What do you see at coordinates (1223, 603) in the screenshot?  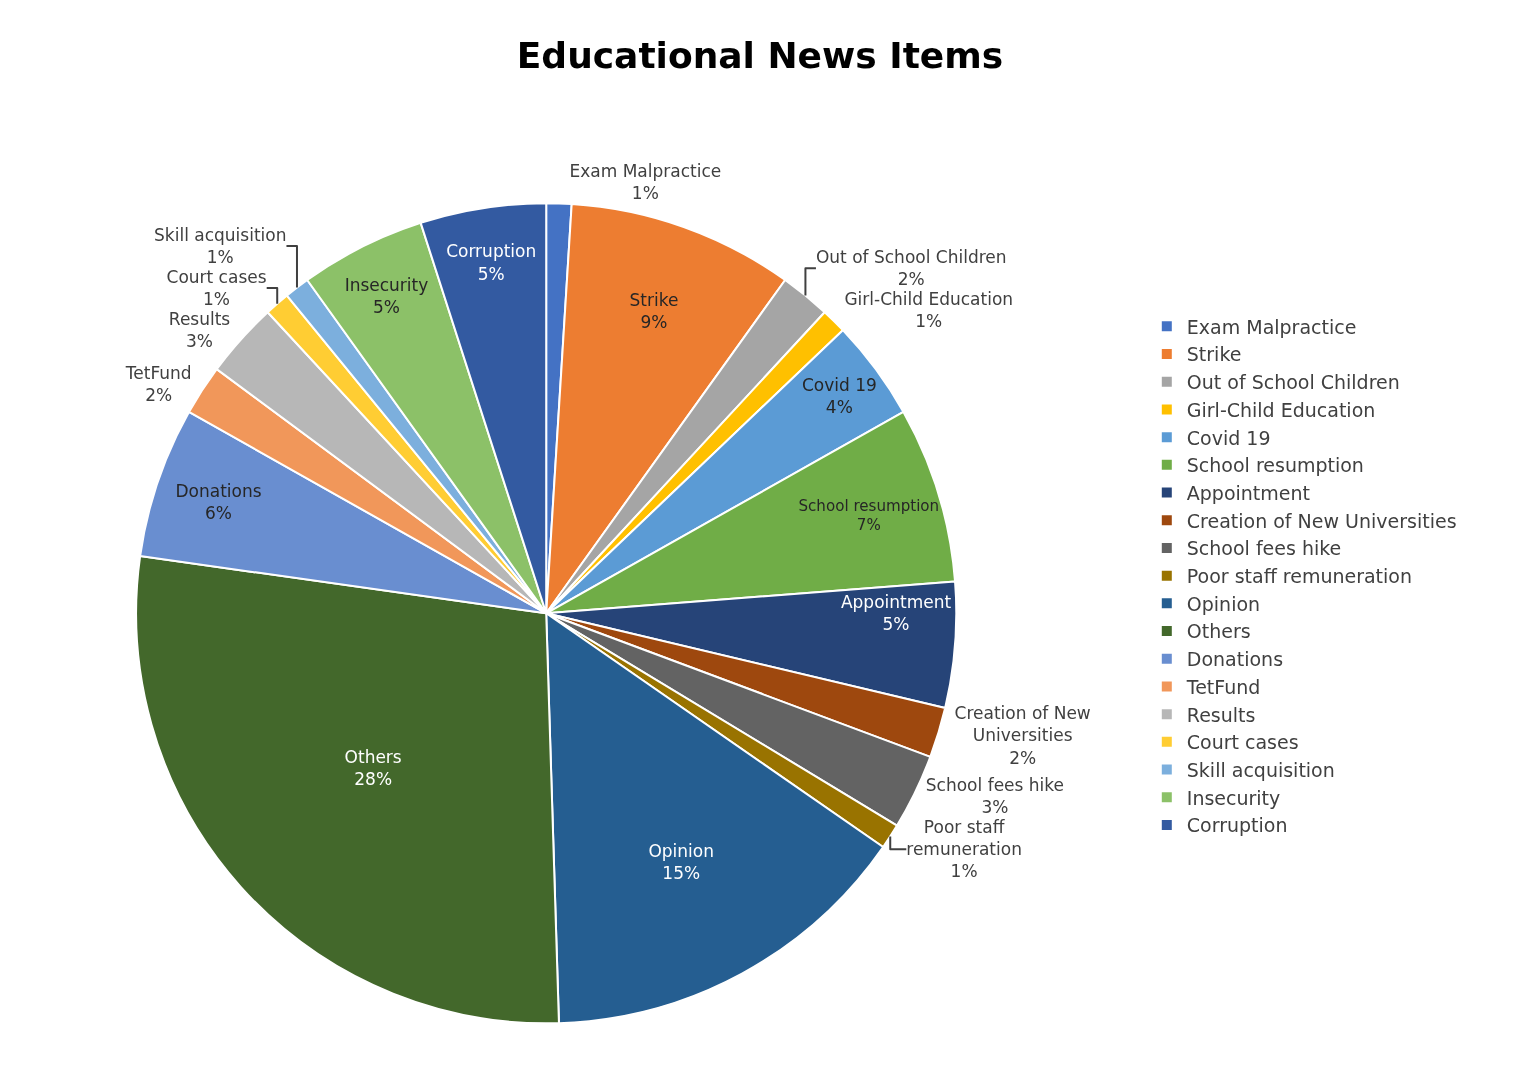 I see `legend-label: Opinion` at bounding box center [1223, 603].